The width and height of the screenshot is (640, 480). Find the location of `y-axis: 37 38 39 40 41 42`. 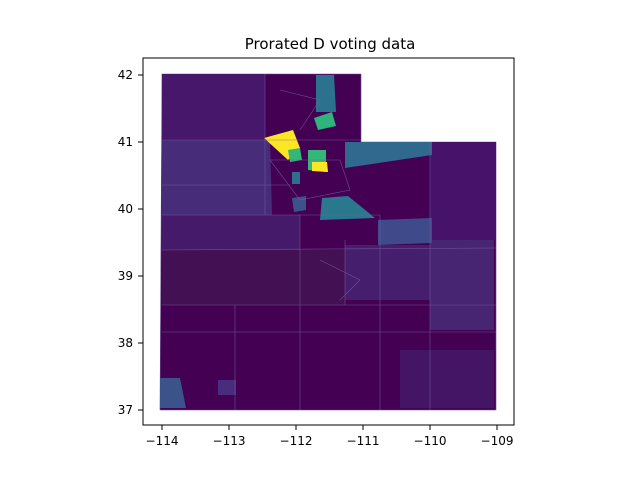

y-axis: 37 38 39 40 41 42 is located at coordinates (130, 242).